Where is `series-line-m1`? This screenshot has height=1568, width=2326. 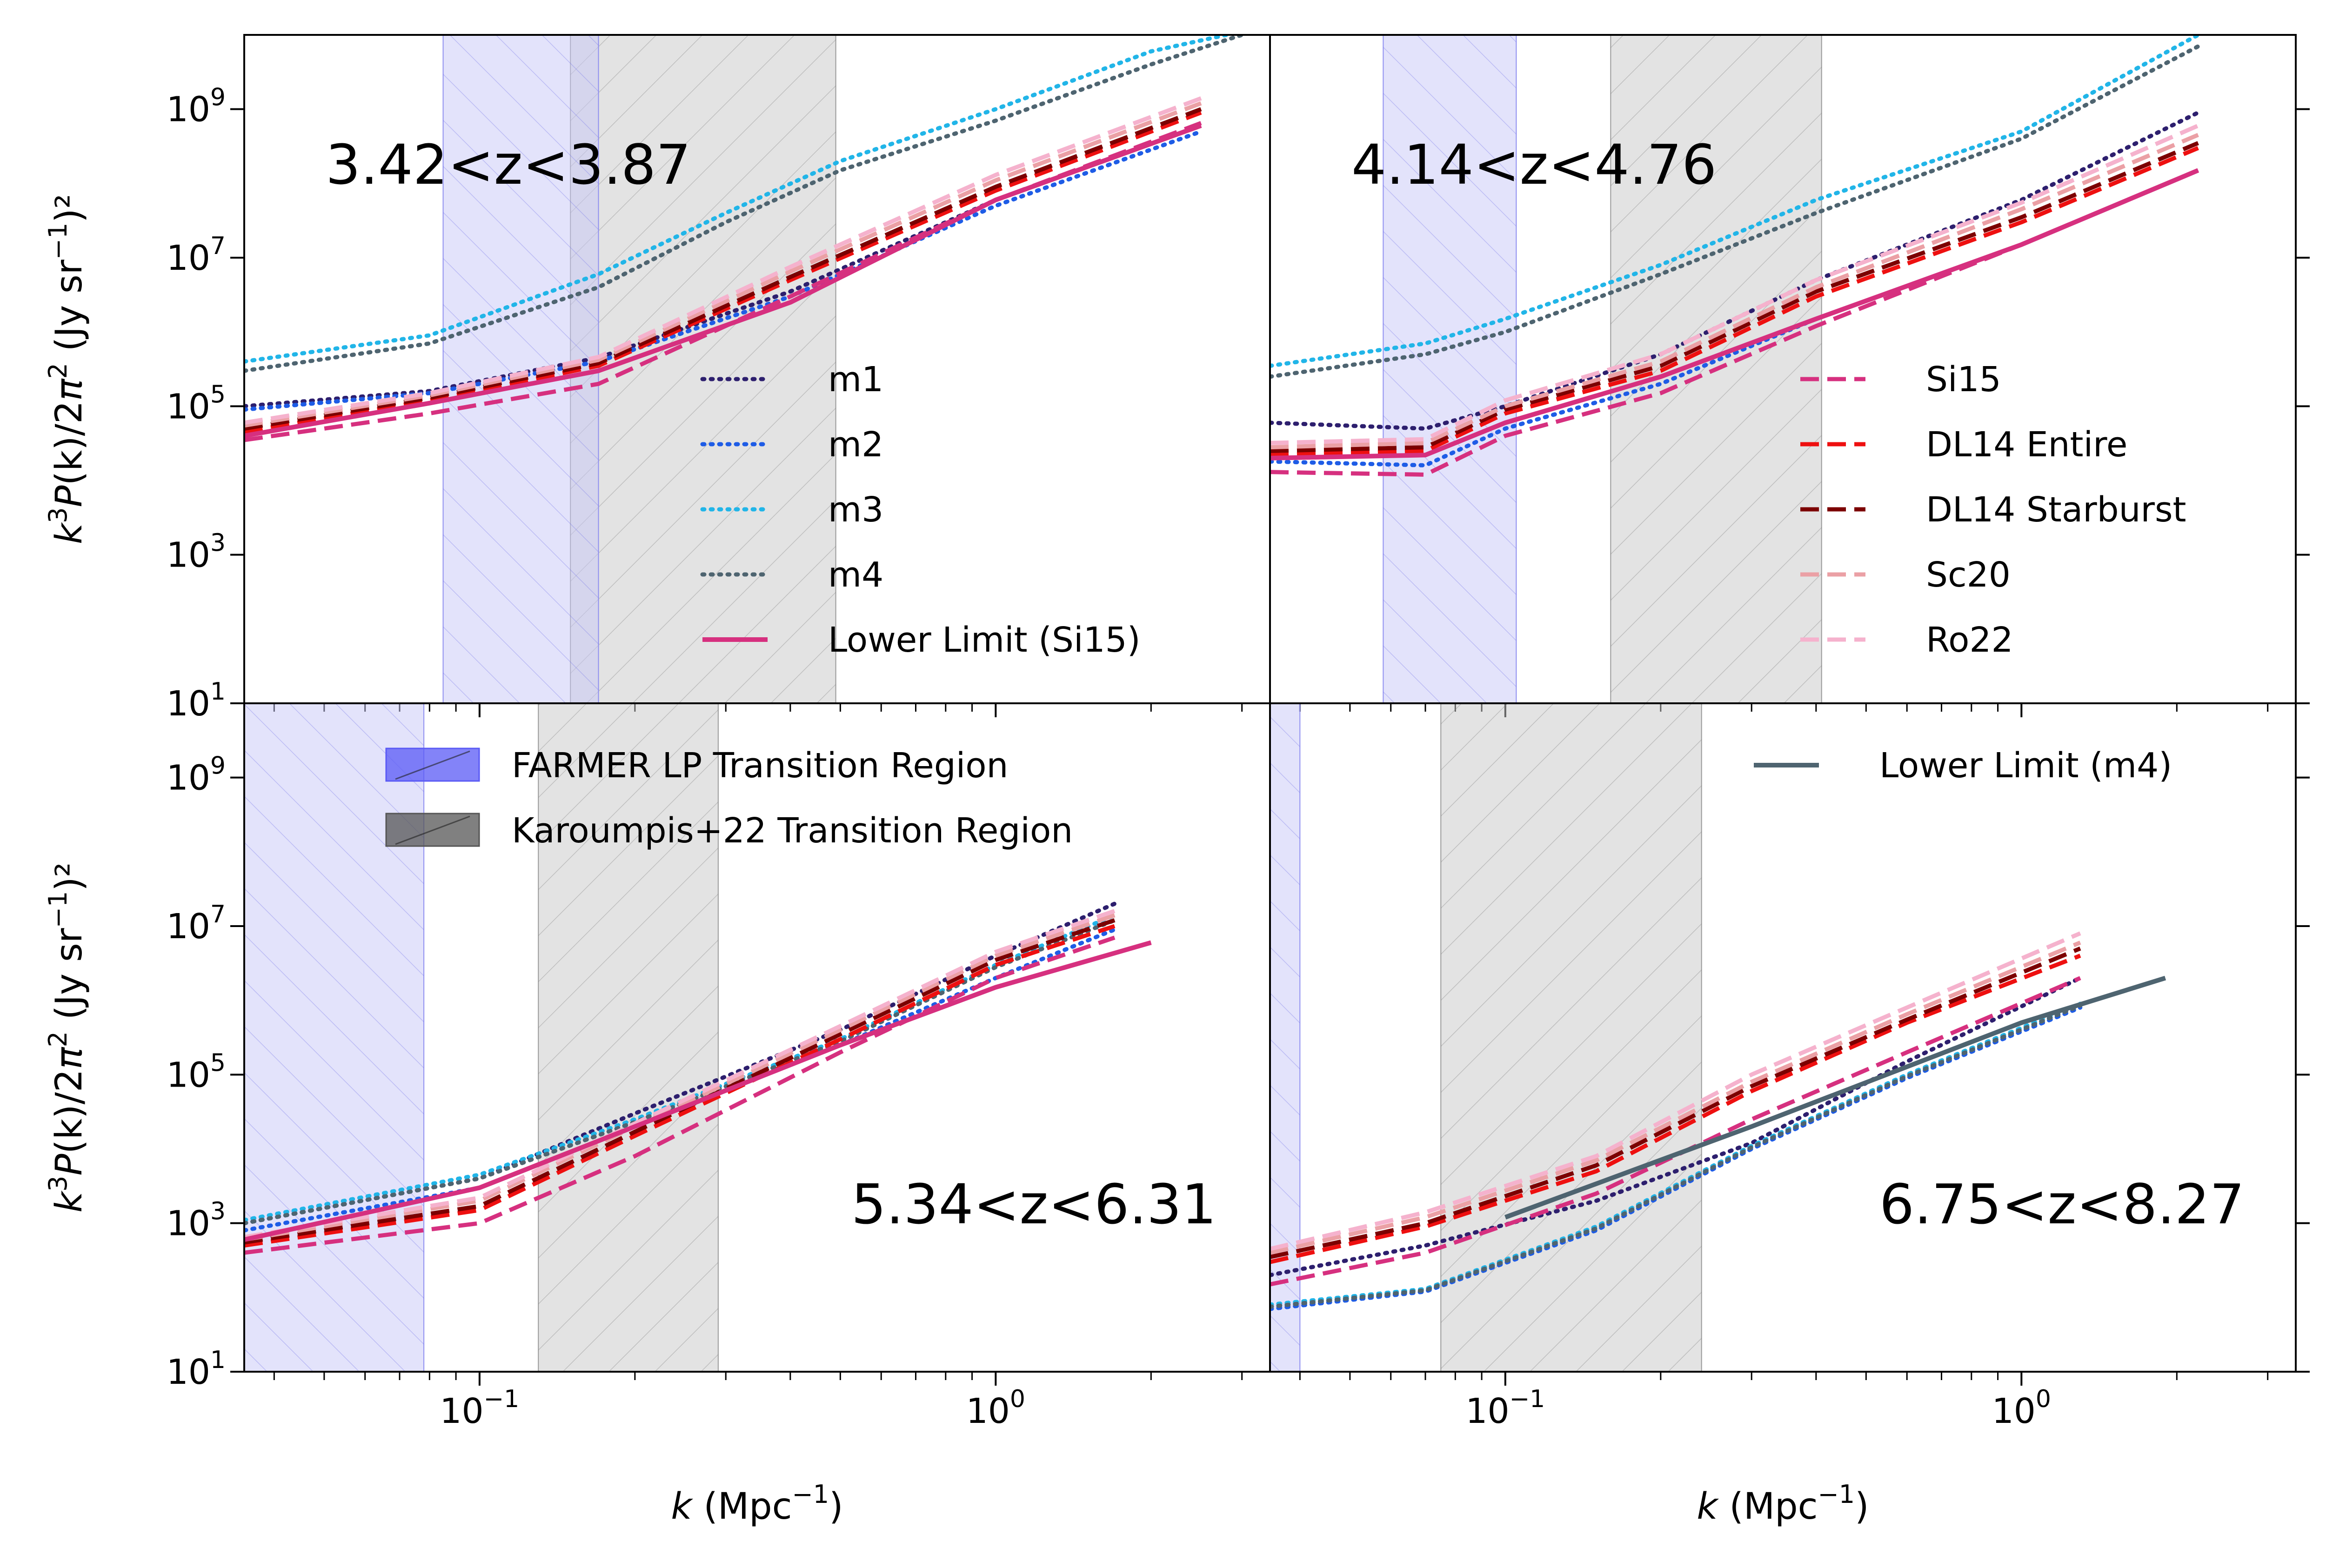
series-line-m1 is located at coordinates (1676, 1126).